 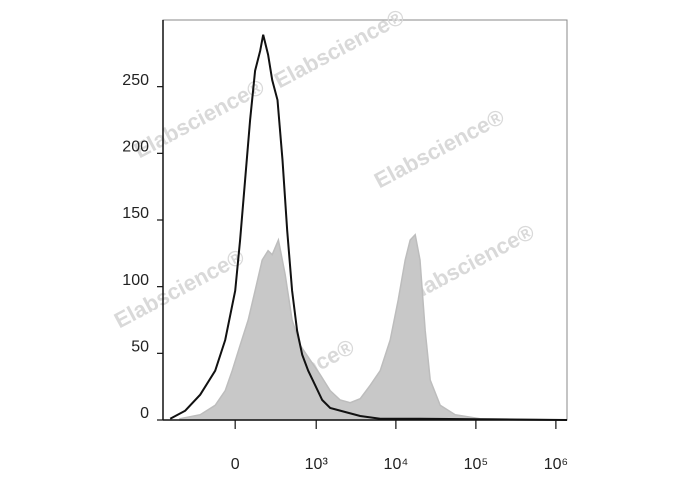 I want to click on y-tick-label: 250, so click(x=135, y=80).